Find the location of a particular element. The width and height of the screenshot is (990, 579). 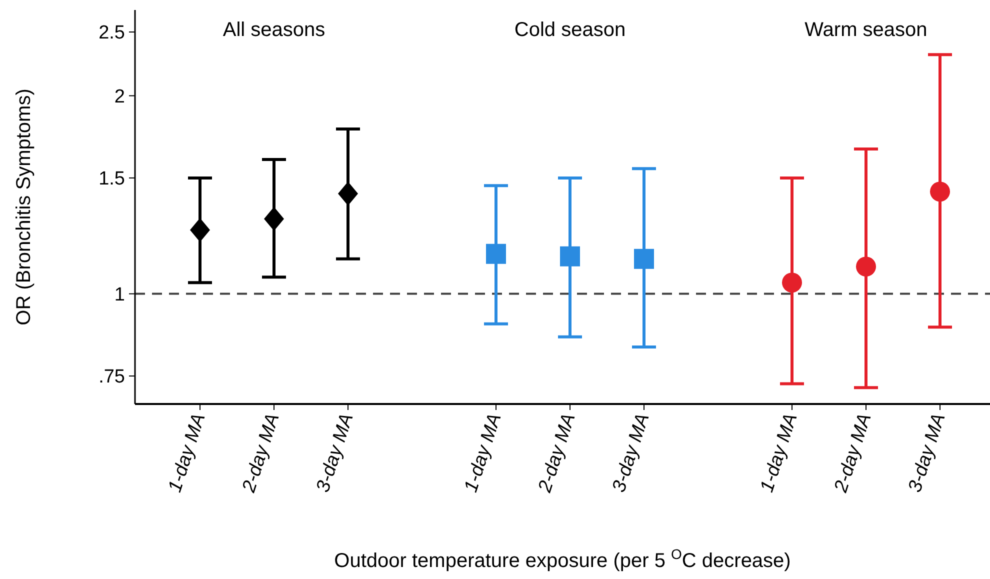

y-tick-label: 1 is located at coordinates (119, 295).